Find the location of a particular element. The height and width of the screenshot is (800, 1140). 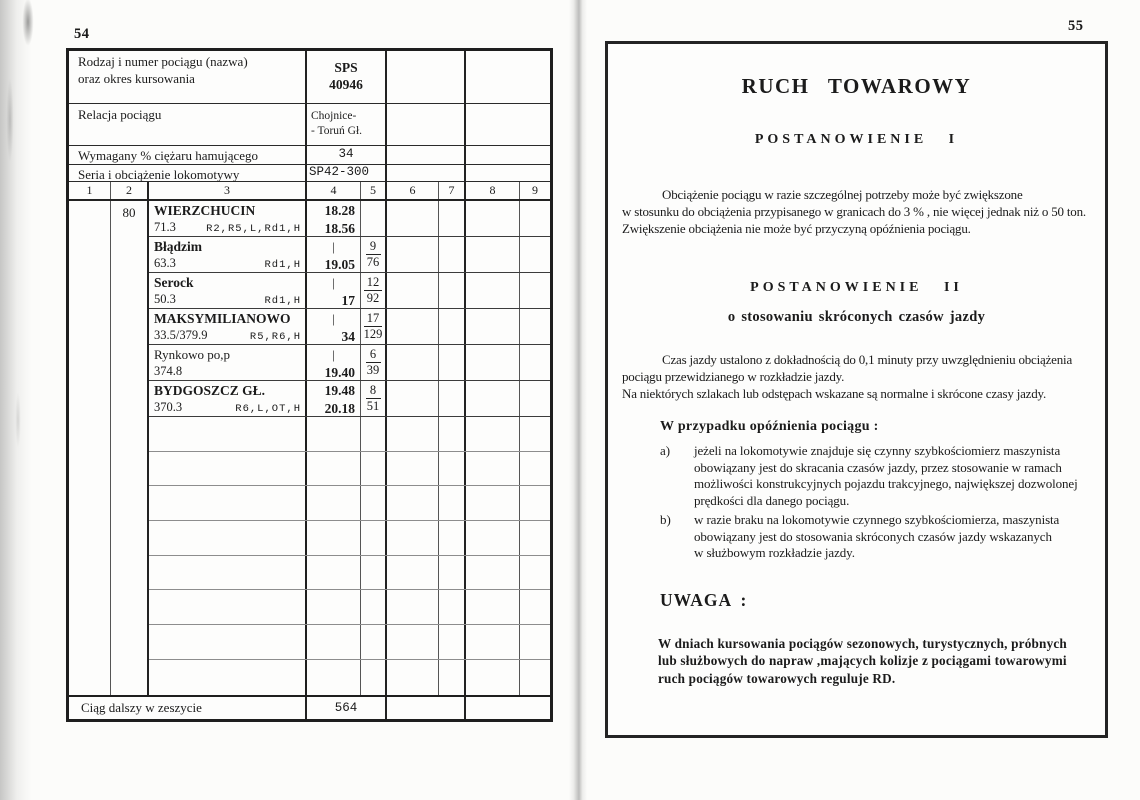

station-codes: R6,L,OT,H is located at coordinates (268, 409).